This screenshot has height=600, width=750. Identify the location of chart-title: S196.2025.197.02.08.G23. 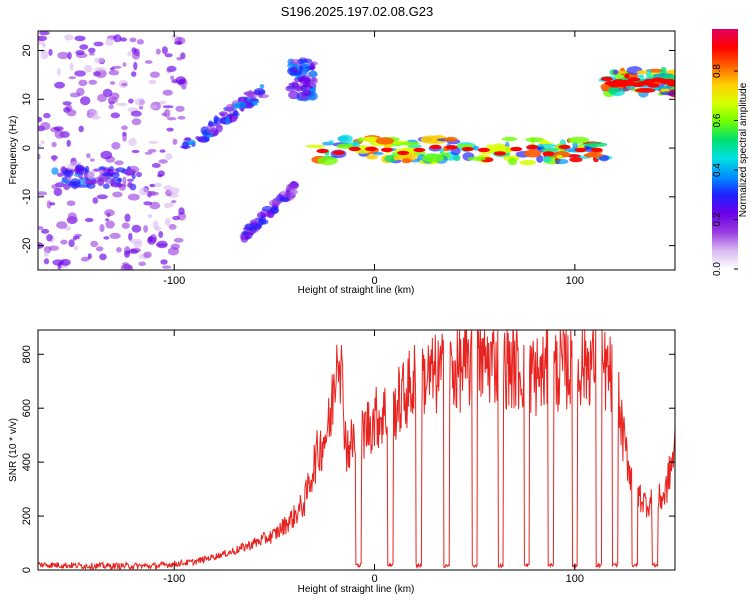
(357, 11).